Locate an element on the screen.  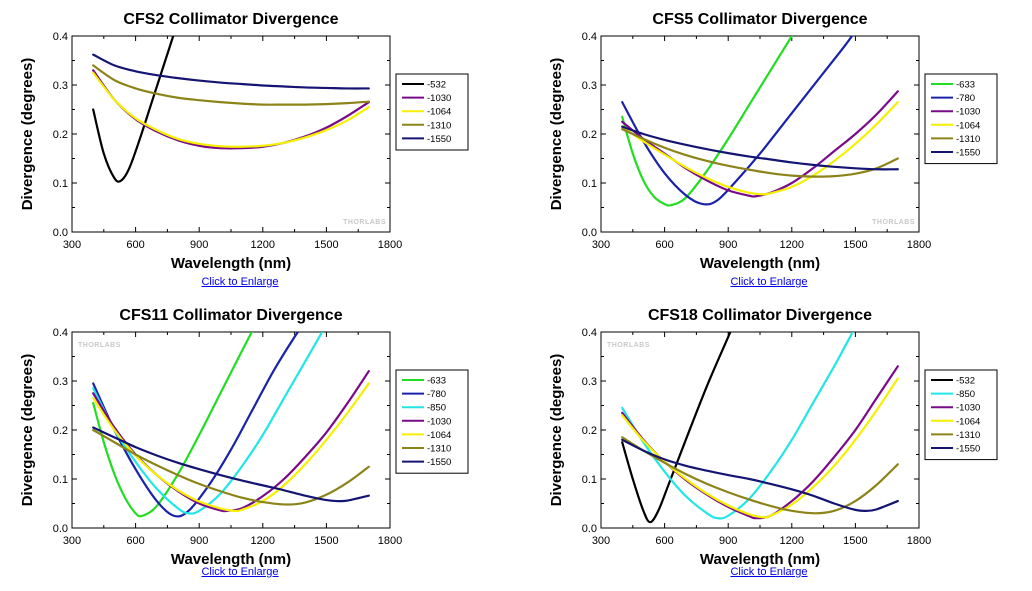
legend-label: -780 is located at coordinates (965, 98).